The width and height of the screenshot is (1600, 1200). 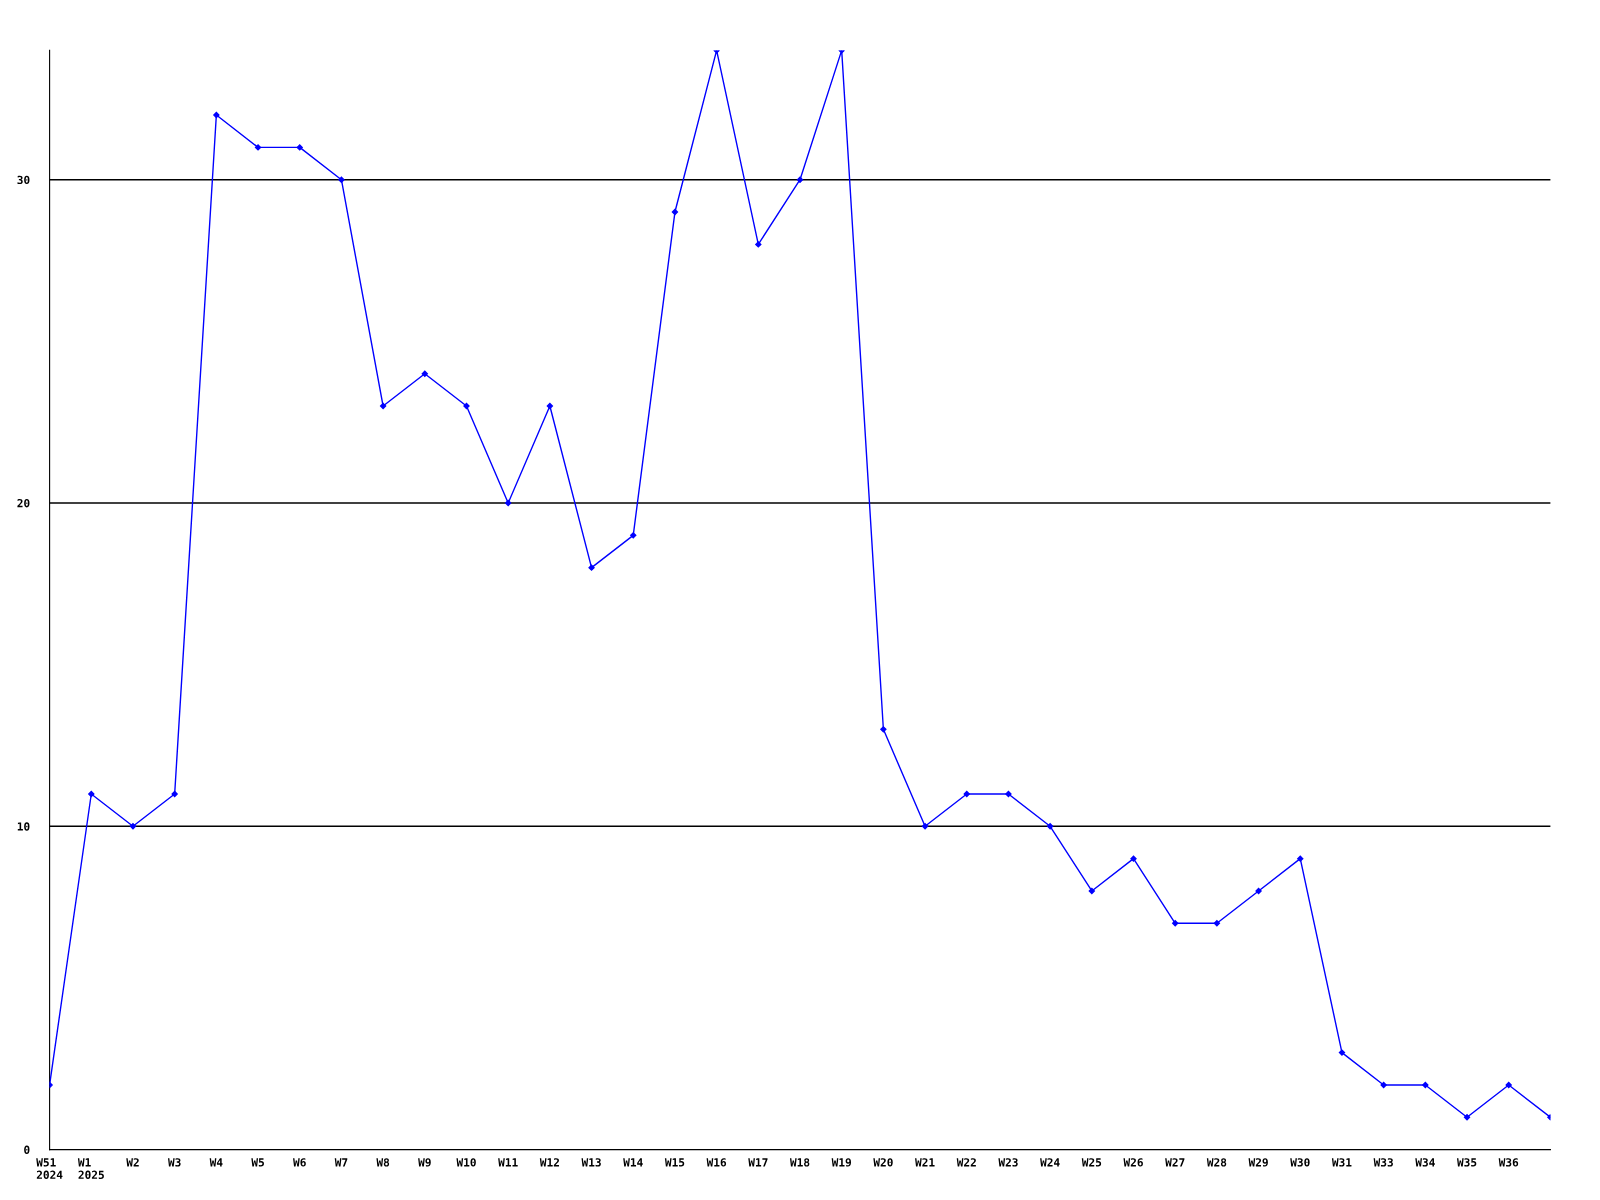 I want to click on x-tick-label: W6, so click(x=299, y=1162).